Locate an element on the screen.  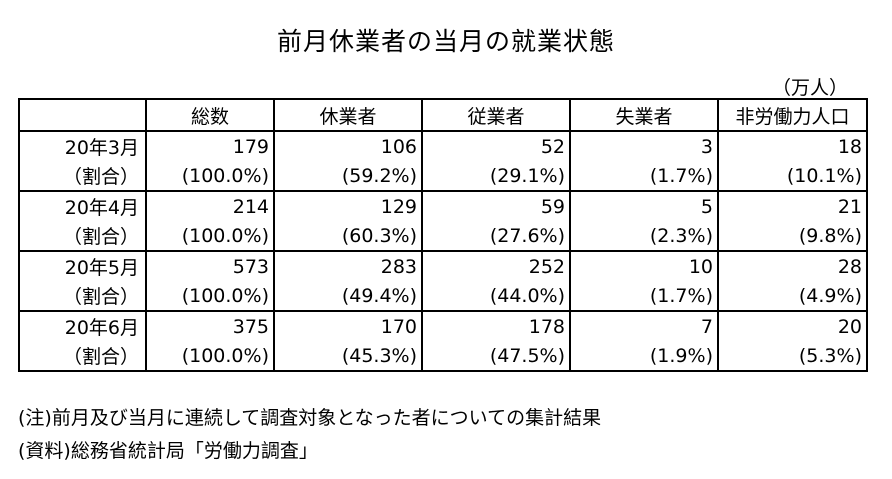
note-line: (注)前月及び当月に連続して調査対象となった者についての集計結果 is located at coordinates (310, 418).